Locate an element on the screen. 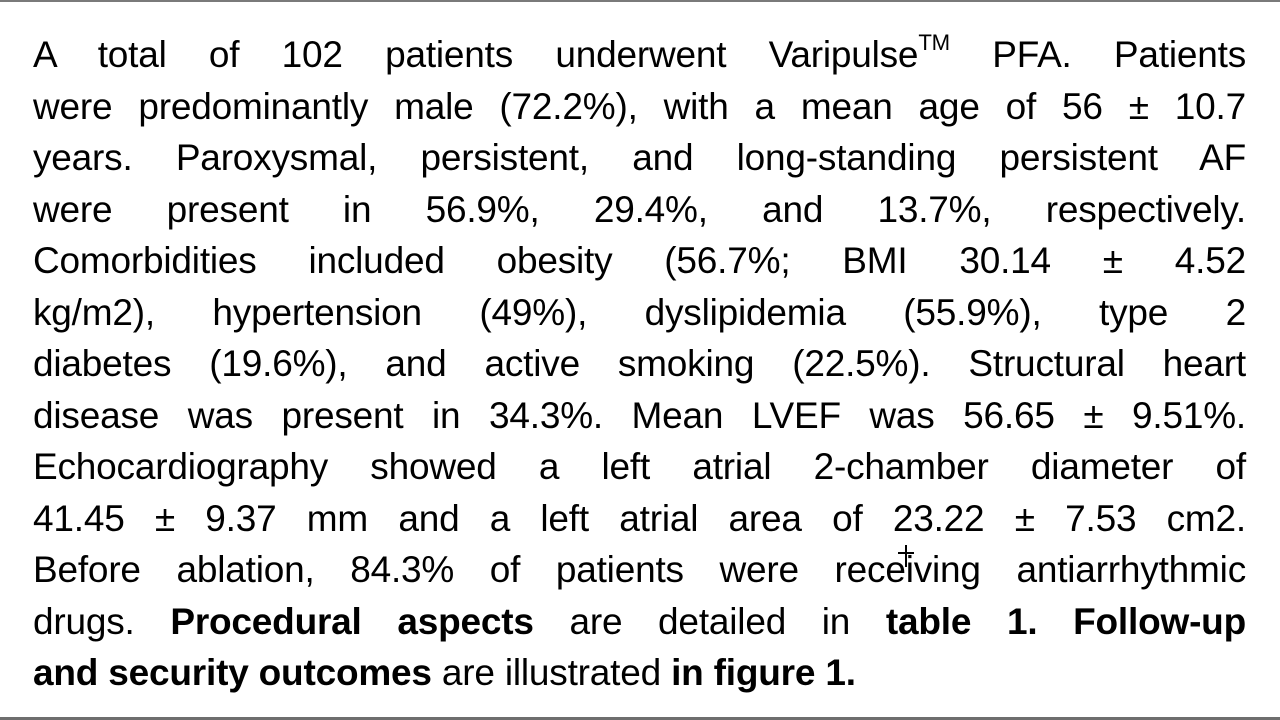 This screenshot has width=1280, height=720. trademark-superscript: TM is located at coordinates (934, 43).